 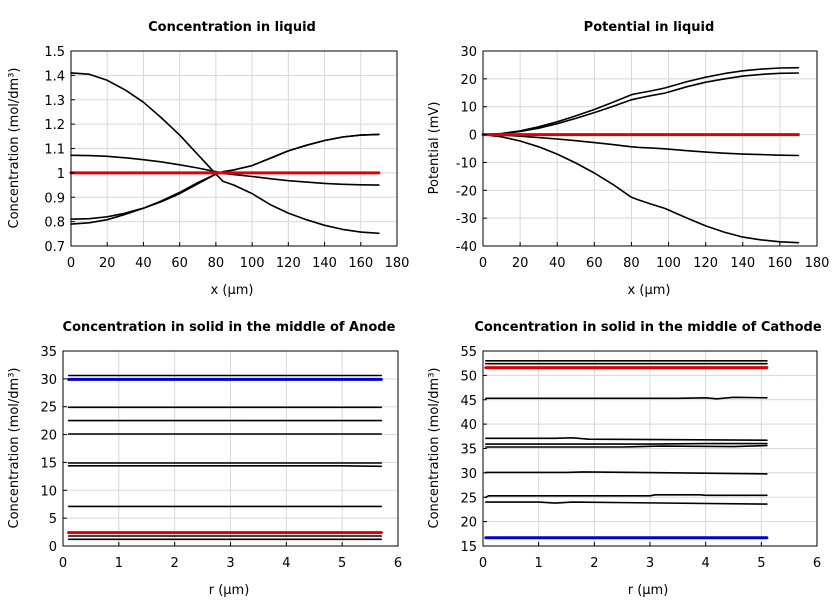 What do you see at coordinates (648, 590) in the screenshot?
I see `x-axis-label: r (µm)` at bounding box center [648, 590].